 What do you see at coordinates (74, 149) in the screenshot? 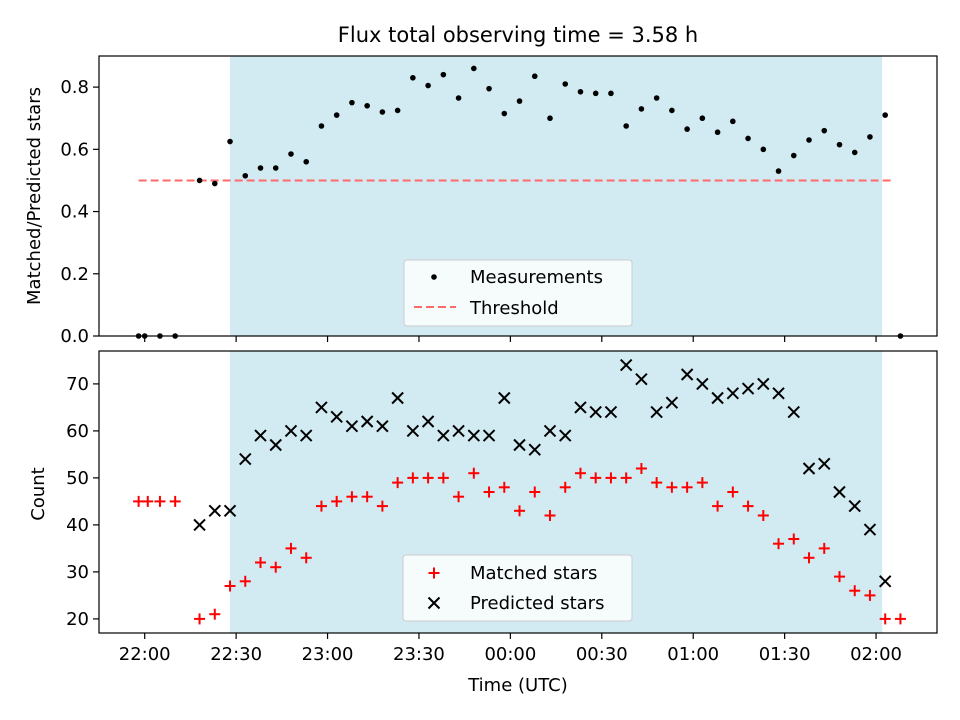
I see `top-y-tick-label: 0.6` at bounding box center [74, 149].